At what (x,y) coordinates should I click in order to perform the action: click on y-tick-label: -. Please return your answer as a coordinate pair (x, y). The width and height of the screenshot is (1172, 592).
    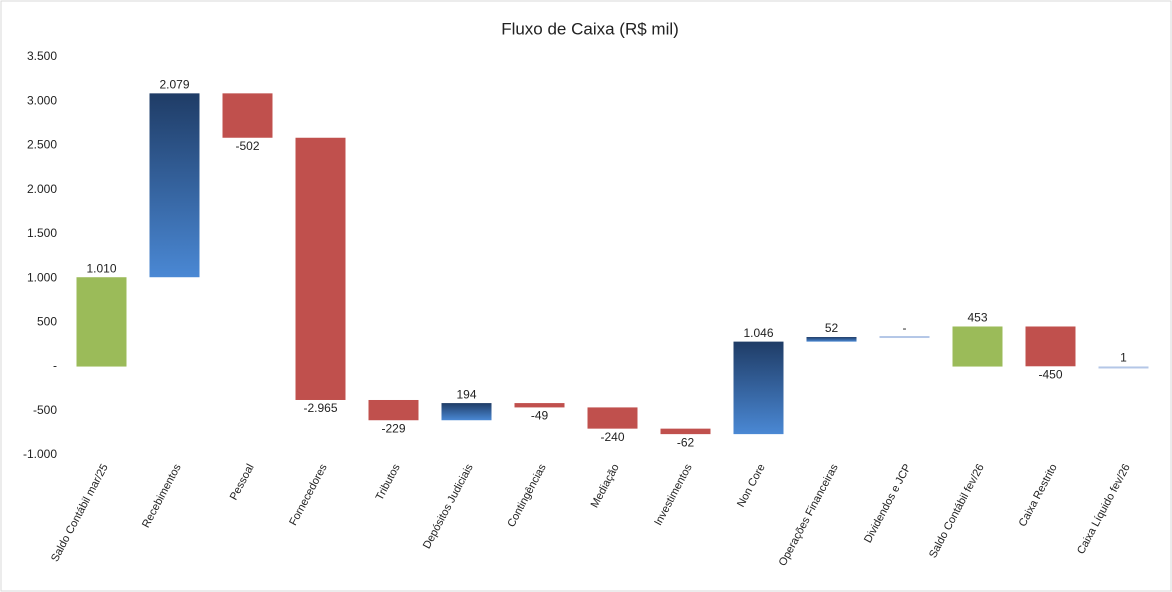
    Looking at the image, I should click on (55, 366).